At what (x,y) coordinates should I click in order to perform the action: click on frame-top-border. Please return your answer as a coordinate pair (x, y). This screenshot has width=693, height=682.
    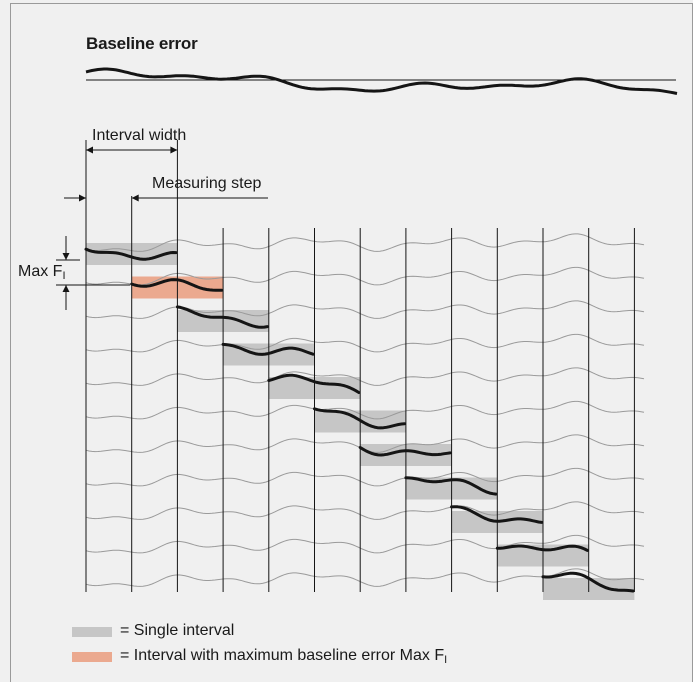
    Looking at the image, I should click on (351, 3).